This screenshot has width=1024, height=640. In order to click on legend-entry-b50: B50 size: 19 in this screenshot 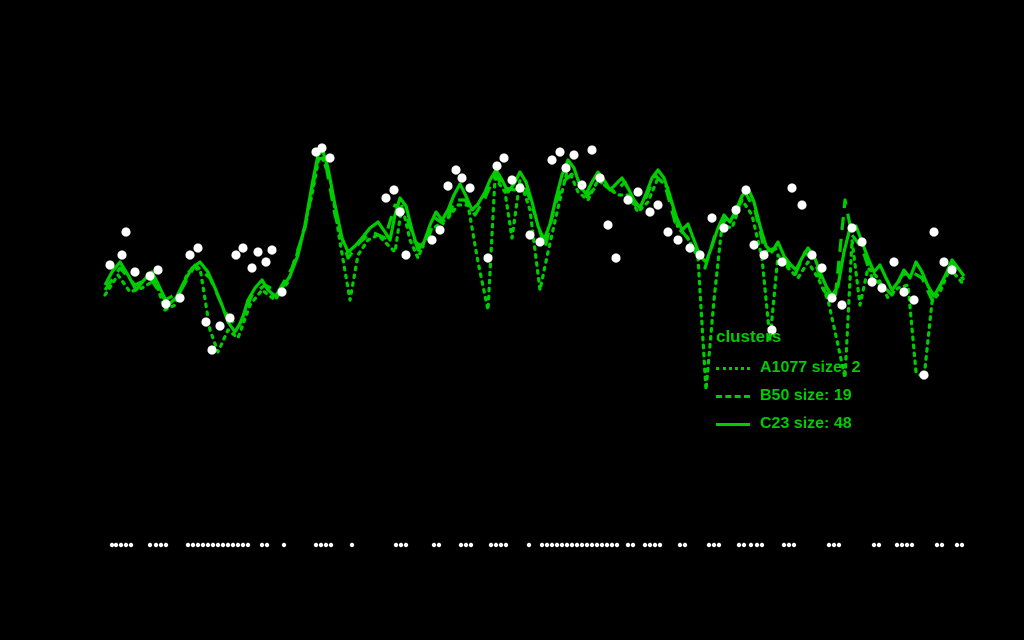, I will do `click(788, 396)`.